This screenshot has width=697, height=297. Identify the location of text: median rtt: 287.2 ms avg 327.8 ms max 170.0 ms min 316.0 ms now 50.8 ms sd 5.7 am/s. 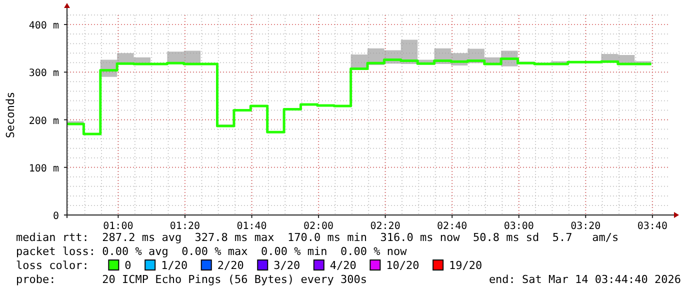
(317, 237).